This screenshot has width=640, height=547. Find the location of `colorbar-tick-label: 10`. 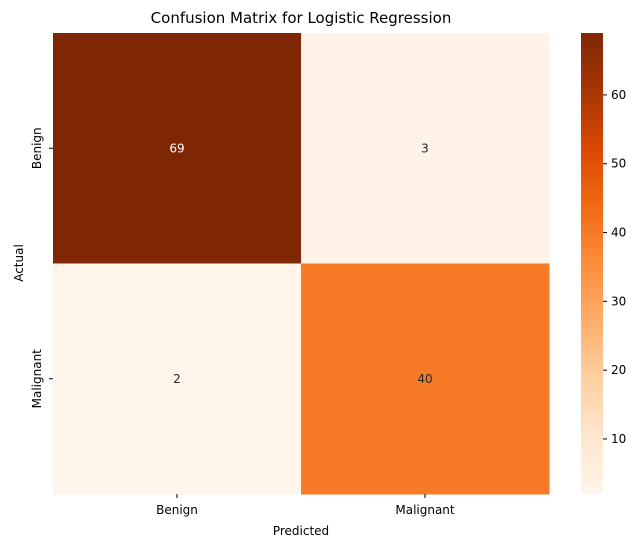

colorbar-tick-label: 10 is located at coordinates (618, 439).